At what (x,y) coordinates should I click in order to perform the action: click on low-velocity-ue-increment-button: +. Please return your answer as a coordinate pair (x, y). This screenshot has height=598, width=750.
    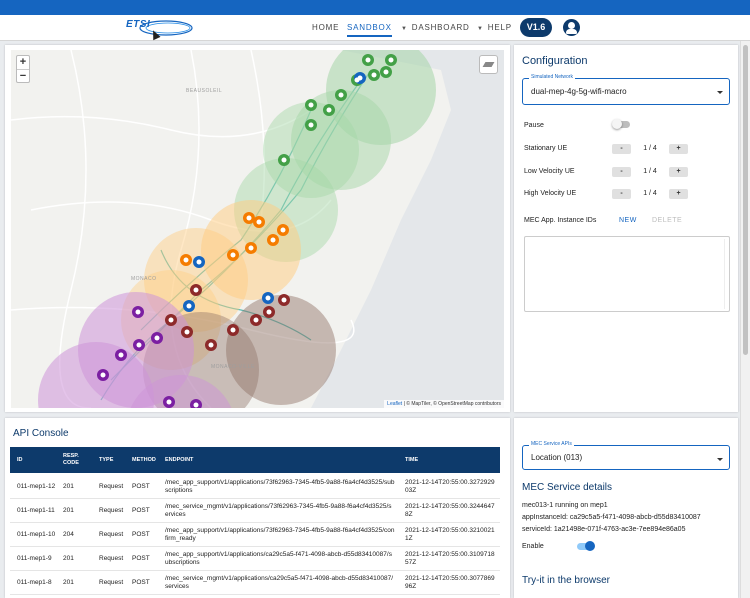
    Looking at the image, I should click on (678, 172).